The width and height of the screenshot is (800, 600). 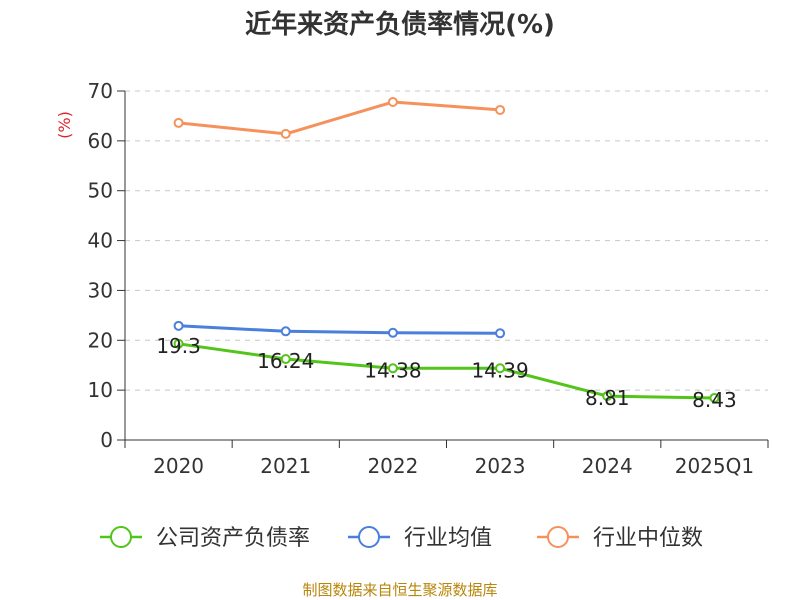 I want to click on data-source: 制图数据来自恒生聚源数据库, so click(x=400, y=590).